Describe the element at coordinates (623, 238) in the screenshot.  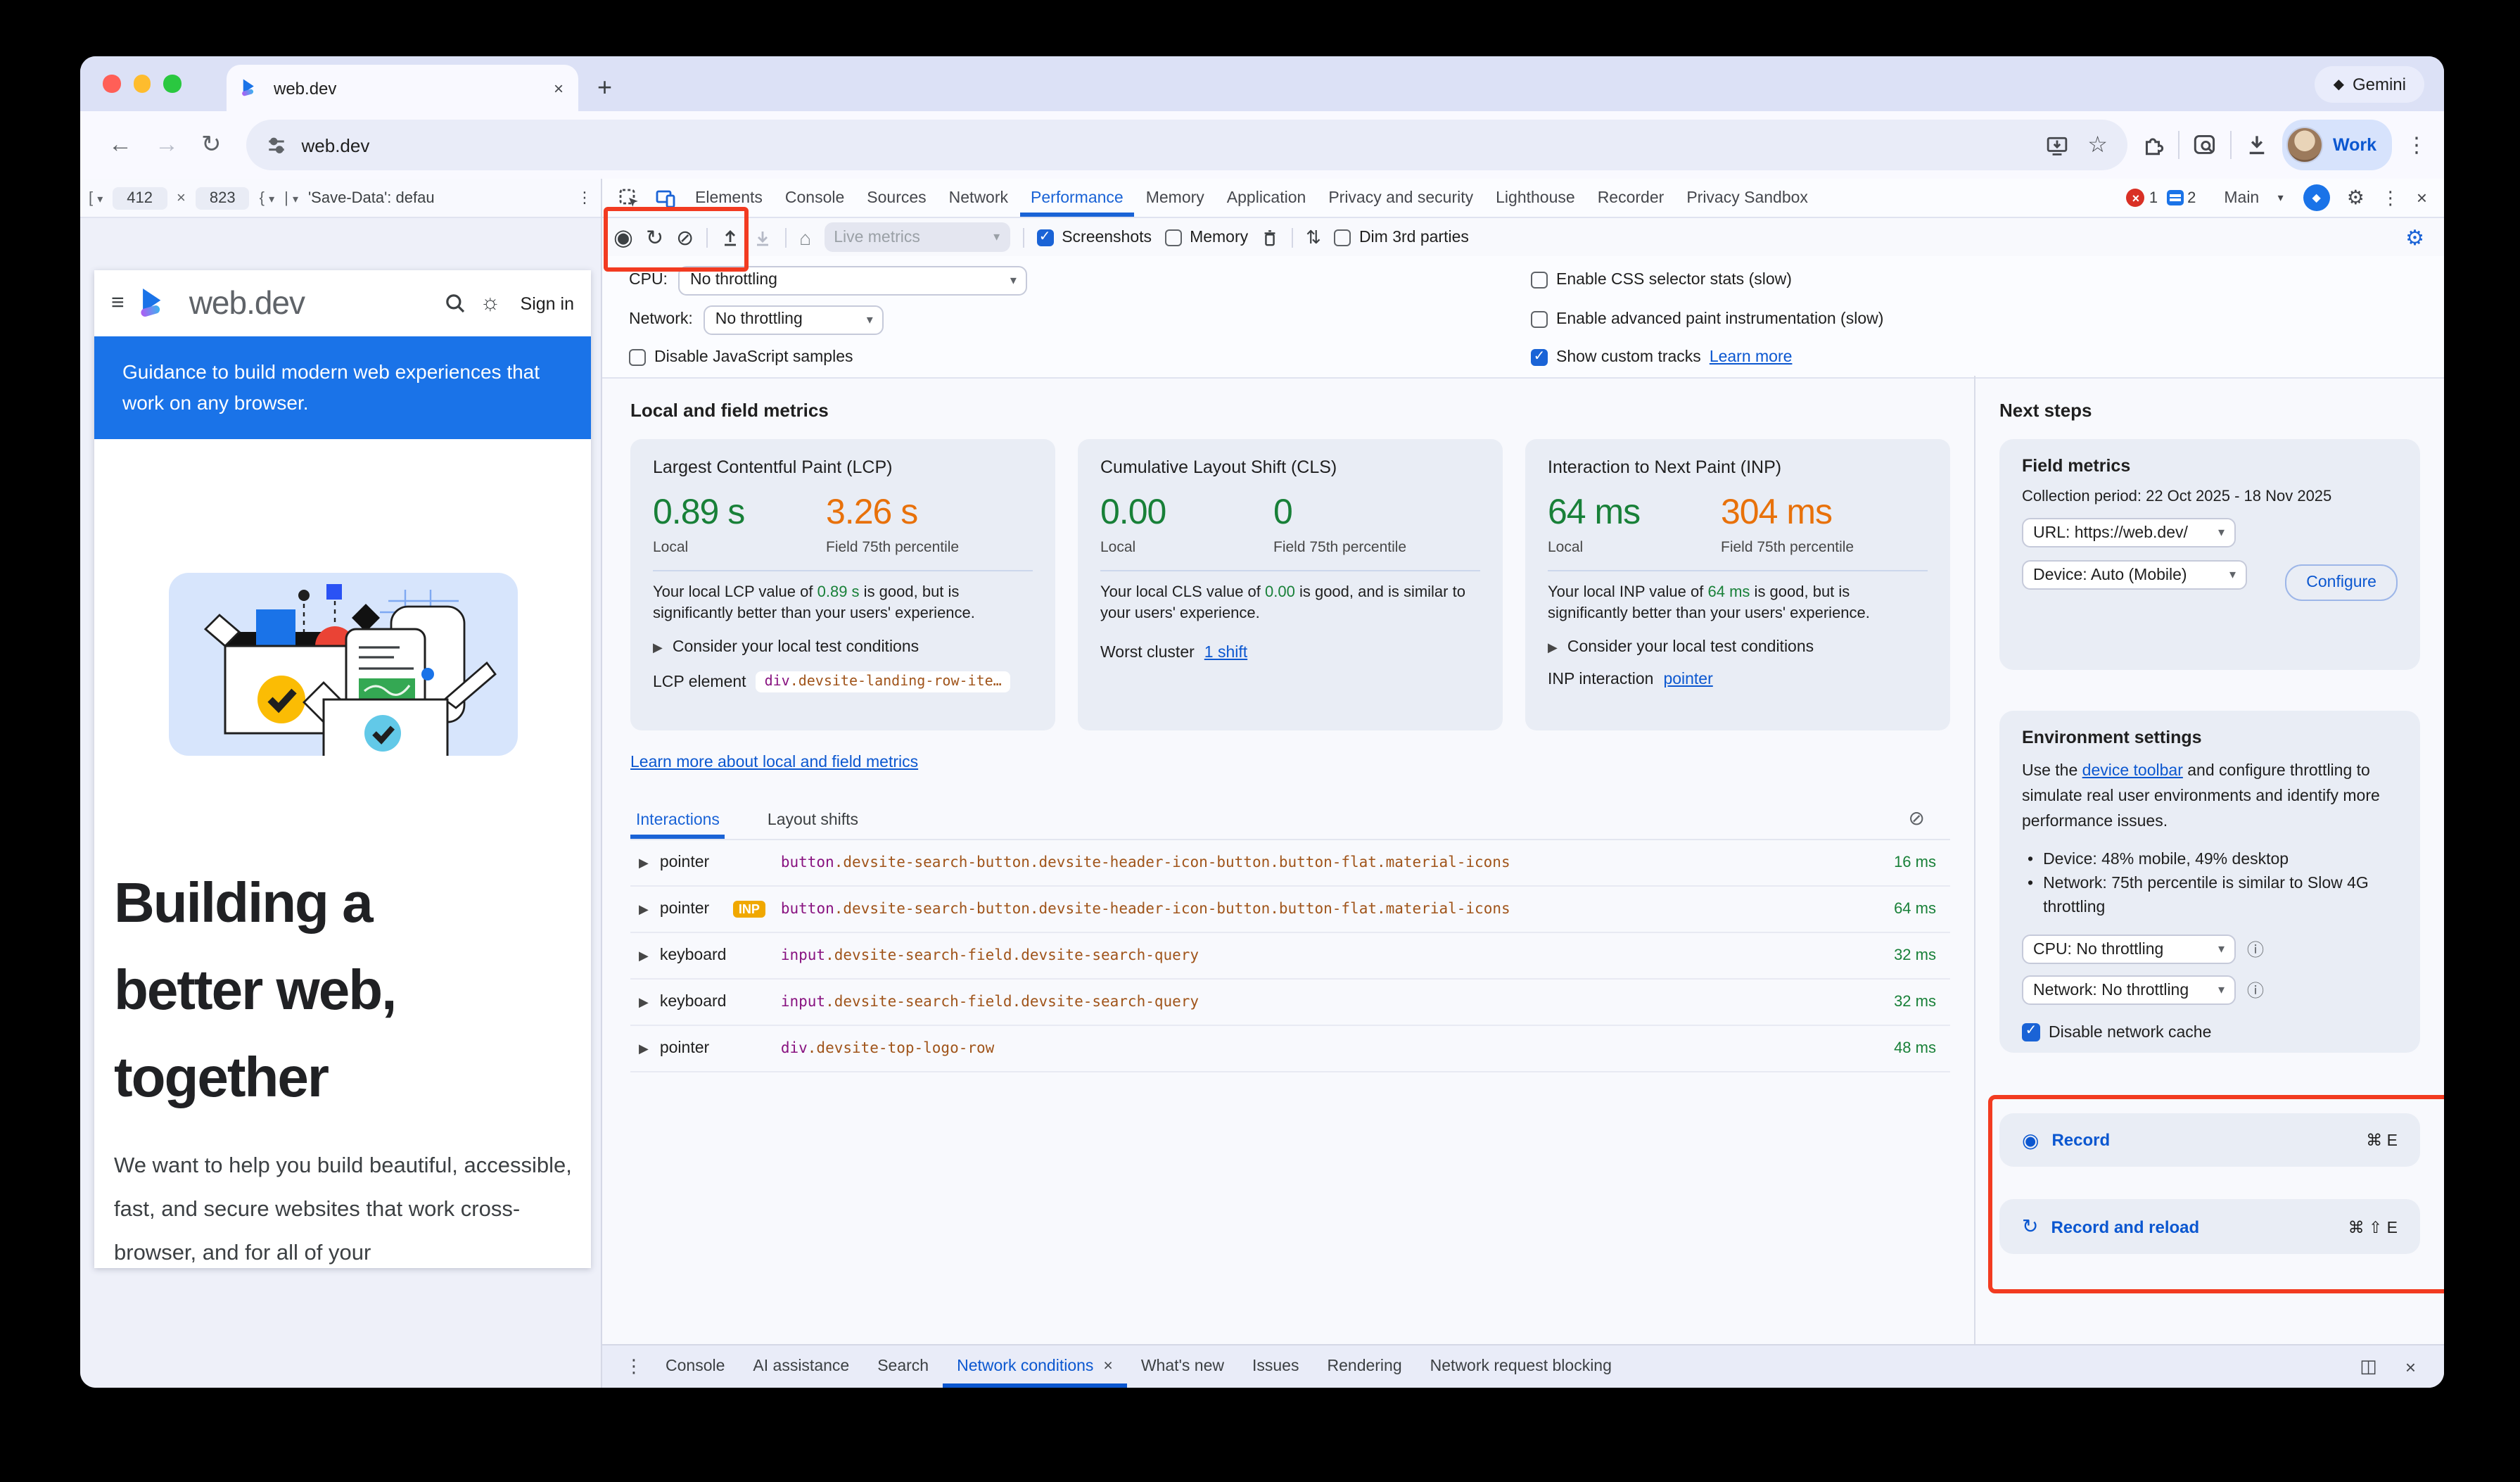
I see `record-icon: ◉` at that location.